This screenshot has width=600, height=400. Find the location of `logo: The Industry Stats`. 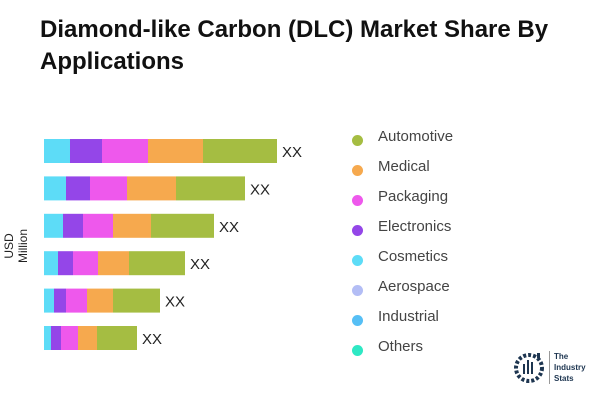

logo: The Industry Stats is located at coordinates (549, 367).